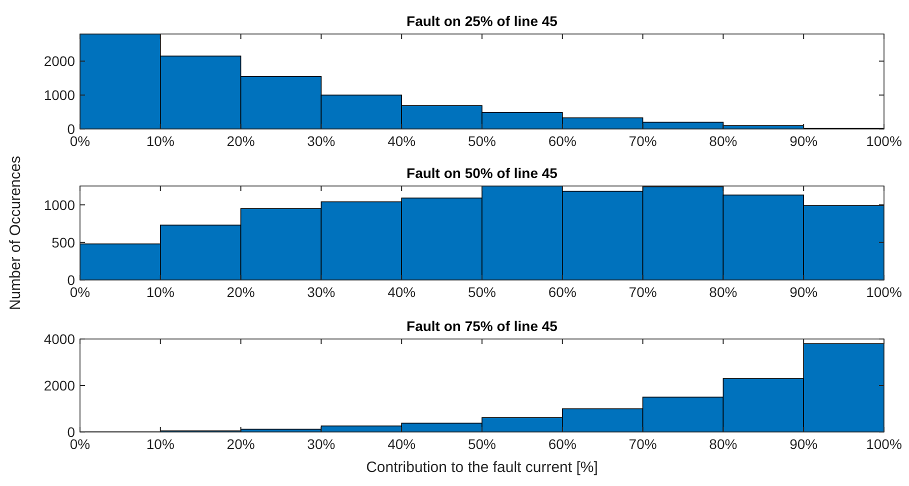  Describe the element at coordinates (60, 339) in the screenshot. I see `y-tick-label: 4000` at that location.